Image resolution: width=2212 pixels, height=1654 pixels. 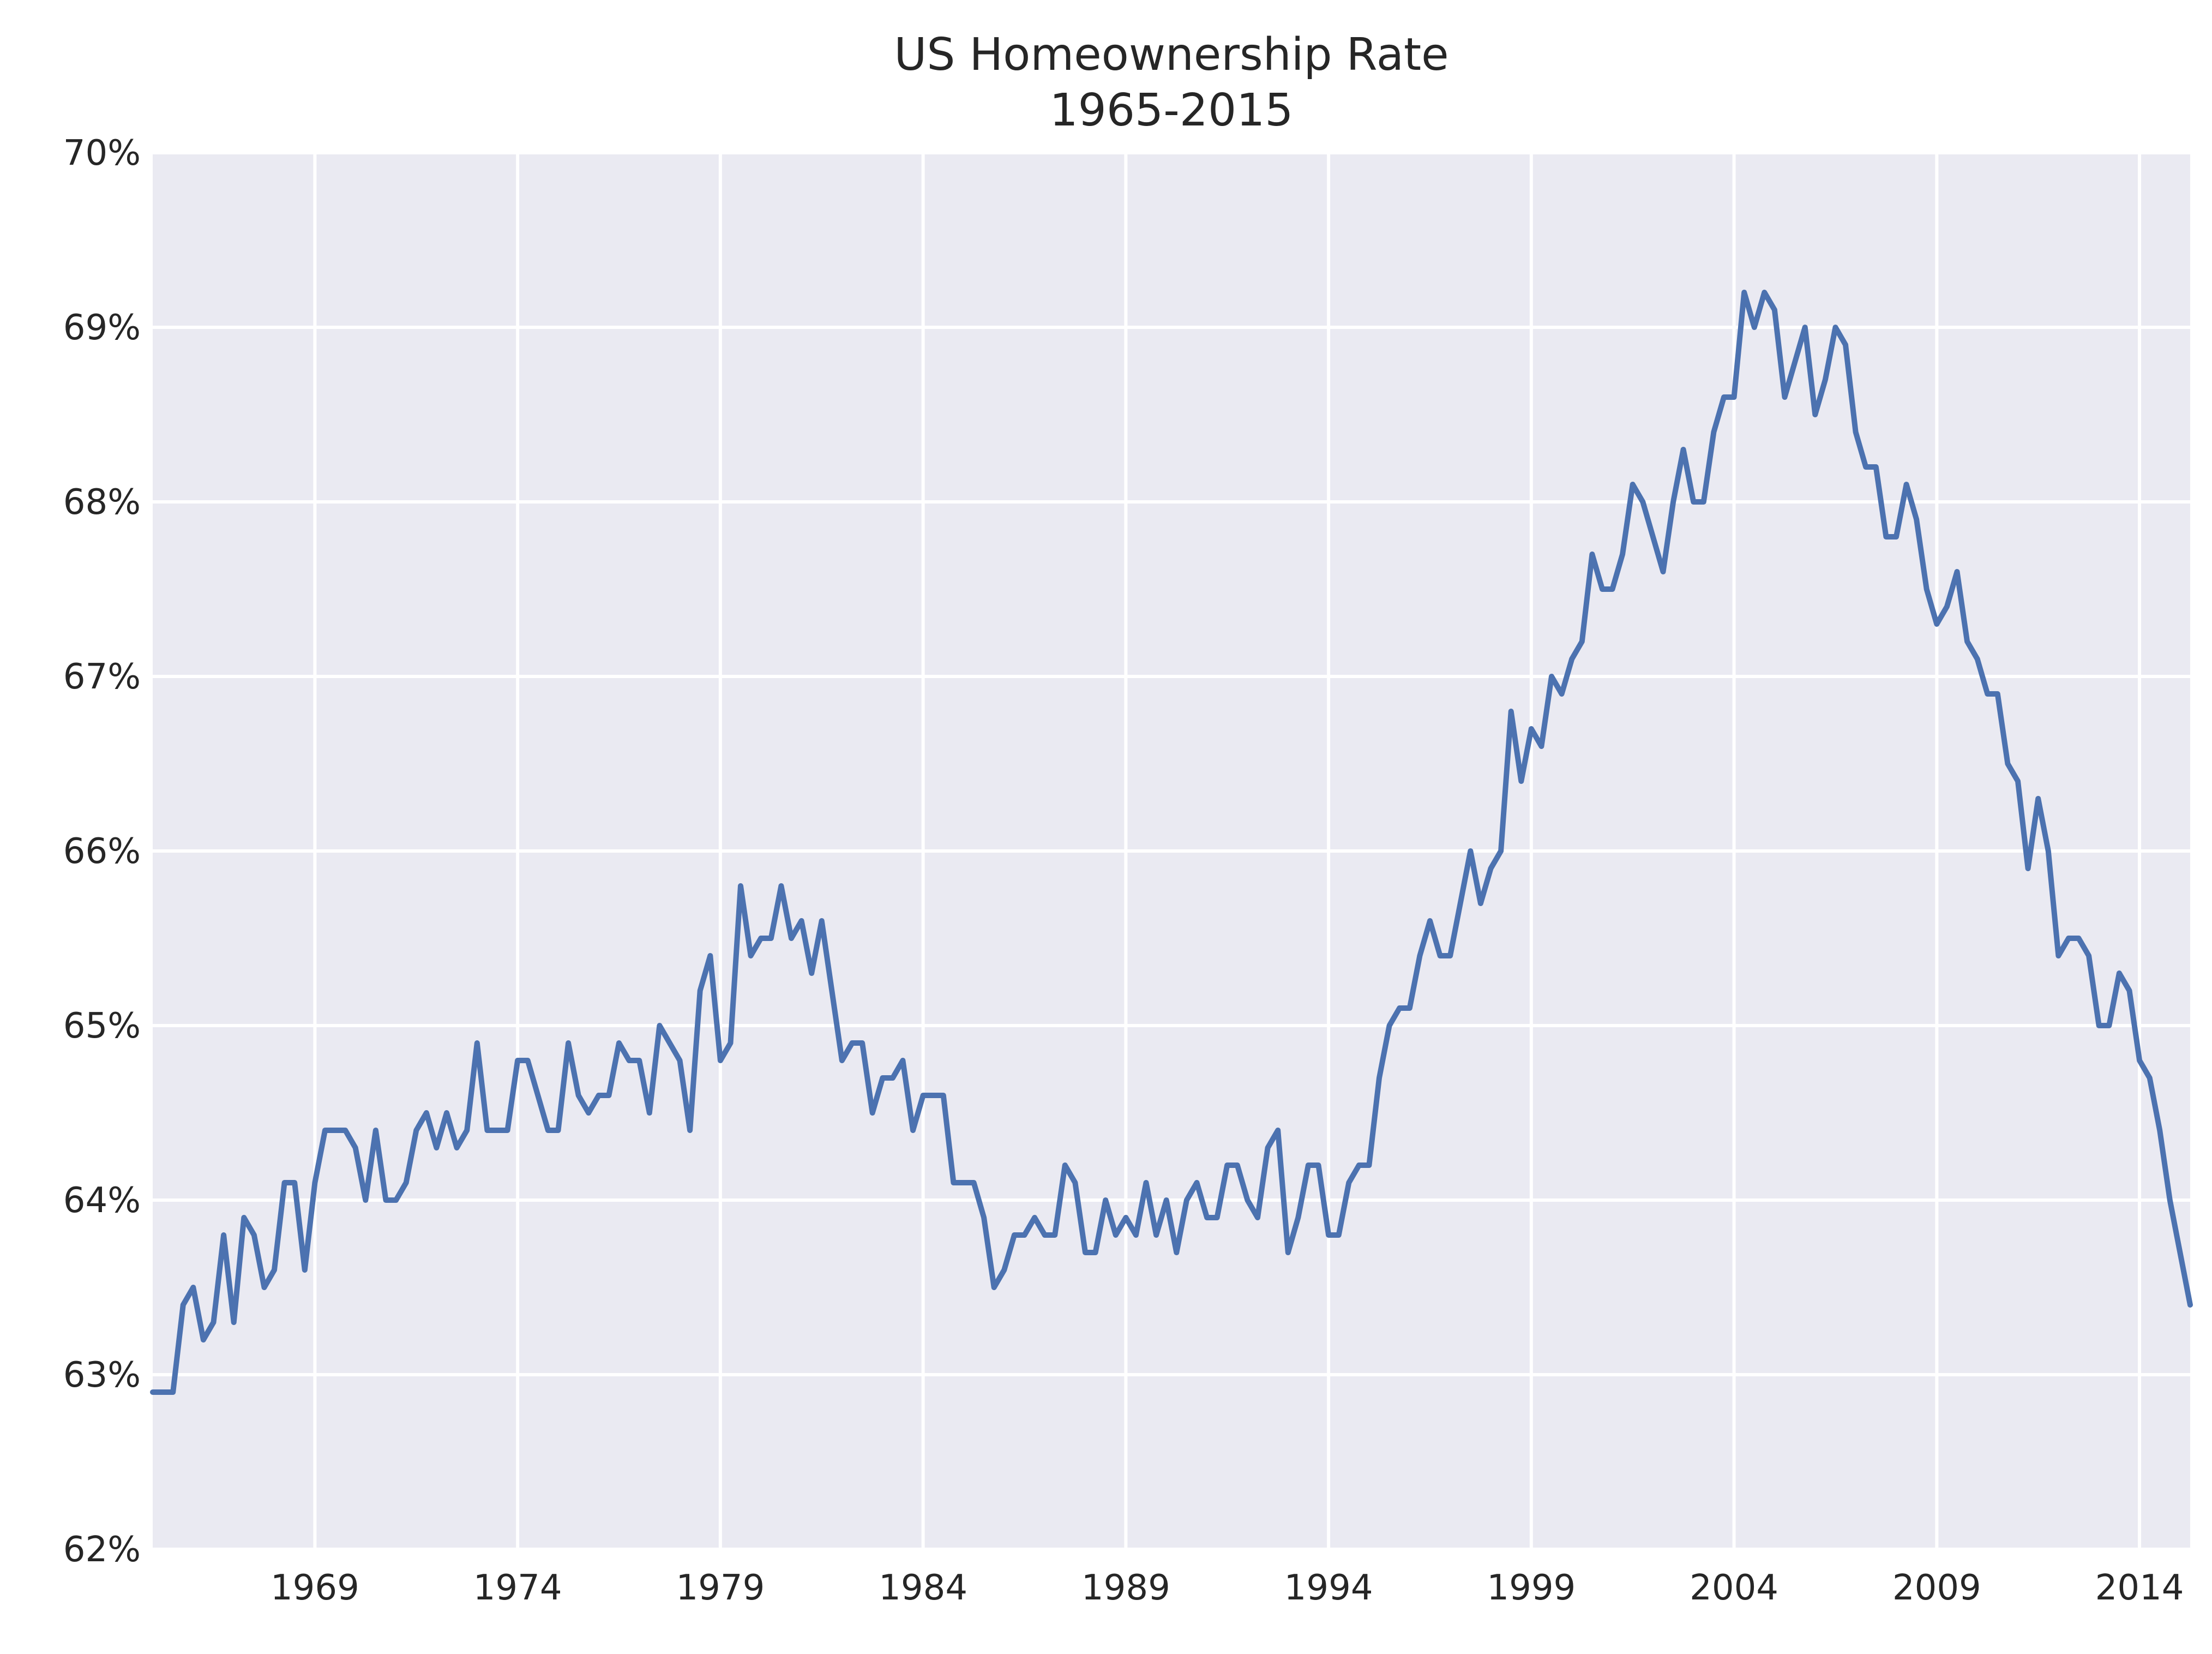 I want to click on y-tick-label: 67%, so click(x=102, y=677).